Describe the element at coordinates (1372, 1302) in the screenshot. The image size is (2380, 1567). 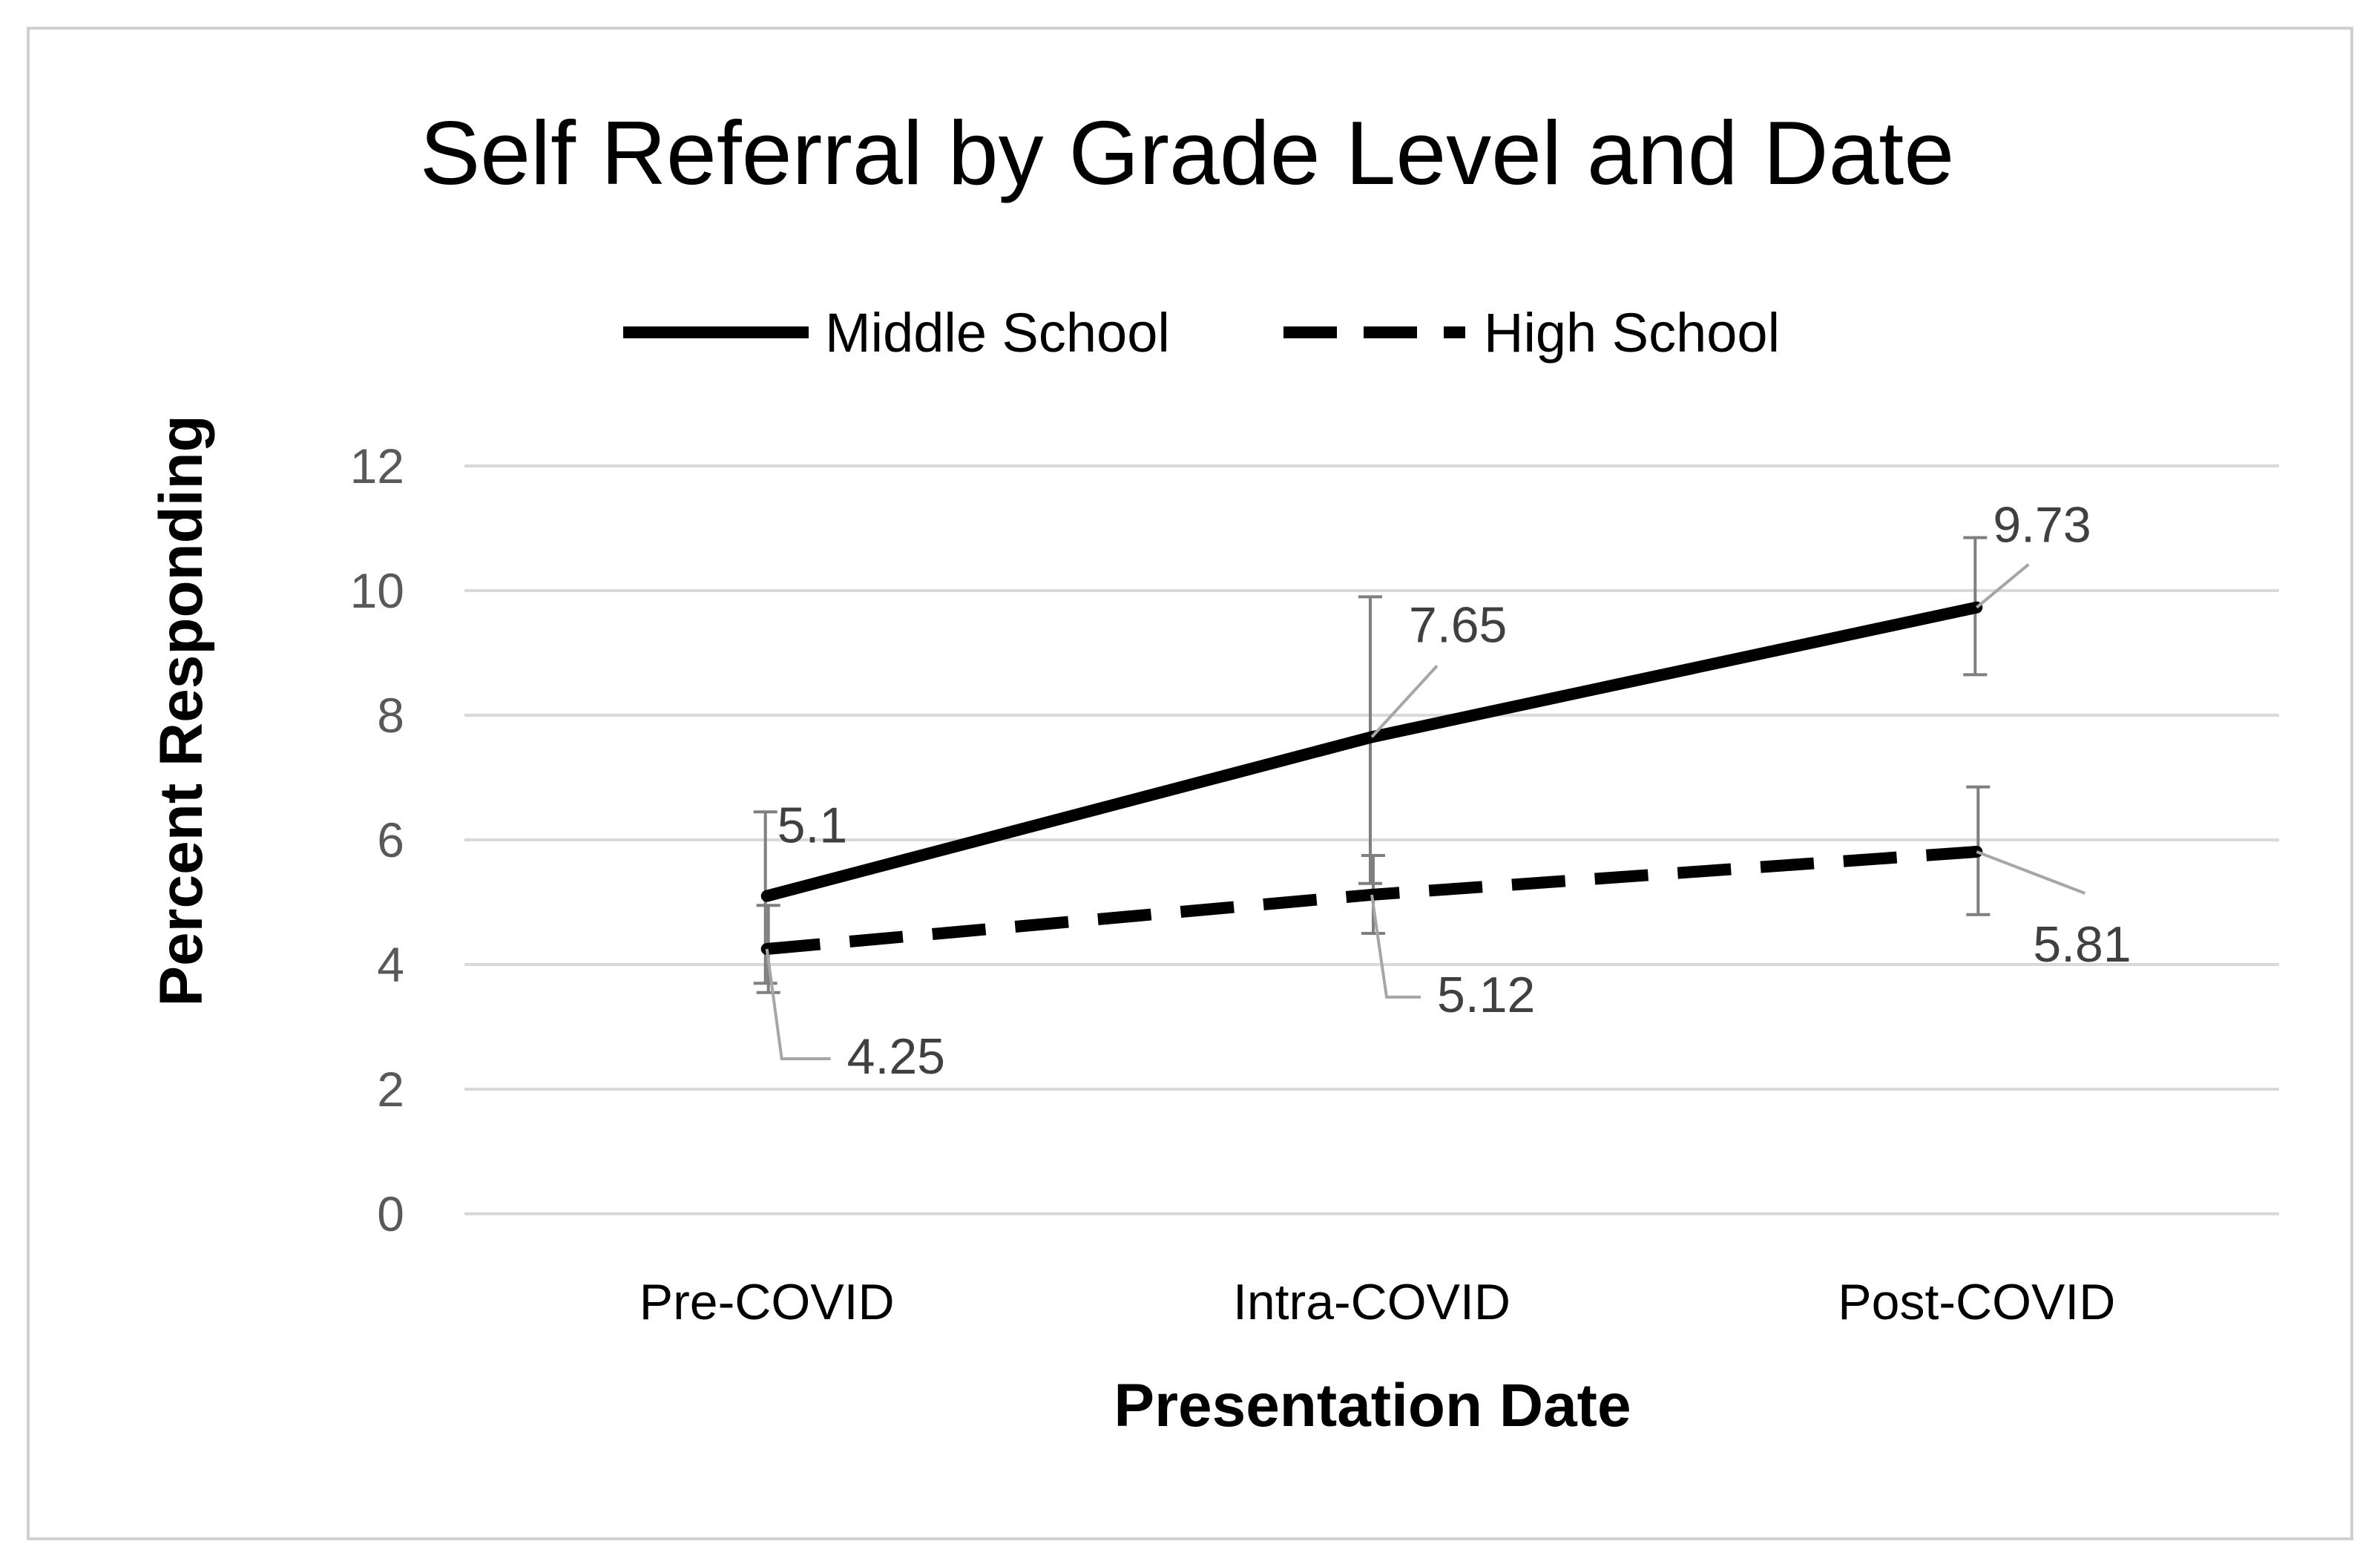
I see `x-tick-label-intra-covid: Intra-COVID` at that location.